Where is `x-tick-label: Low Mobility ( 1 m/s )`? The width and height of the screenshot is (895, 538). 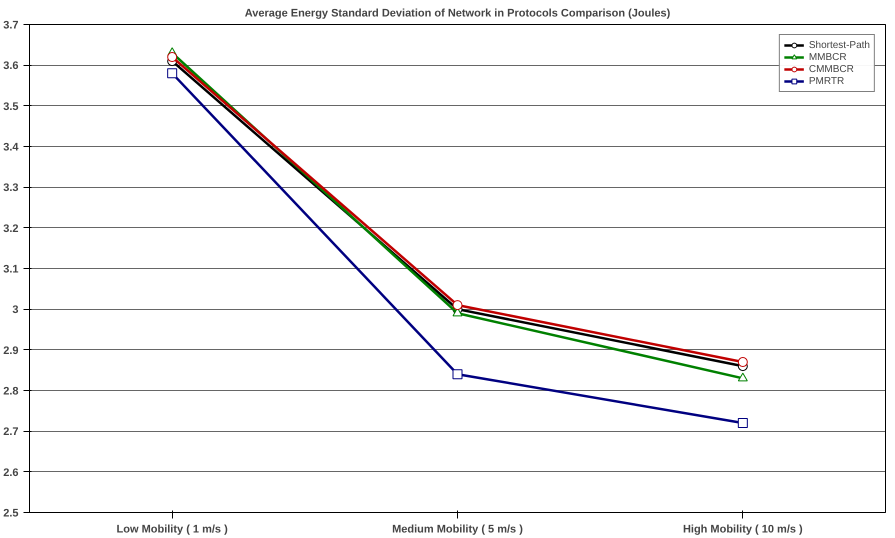
x-tick-label: Low Mobility ( 1 m/s ) is located at coordinates (172, 530).